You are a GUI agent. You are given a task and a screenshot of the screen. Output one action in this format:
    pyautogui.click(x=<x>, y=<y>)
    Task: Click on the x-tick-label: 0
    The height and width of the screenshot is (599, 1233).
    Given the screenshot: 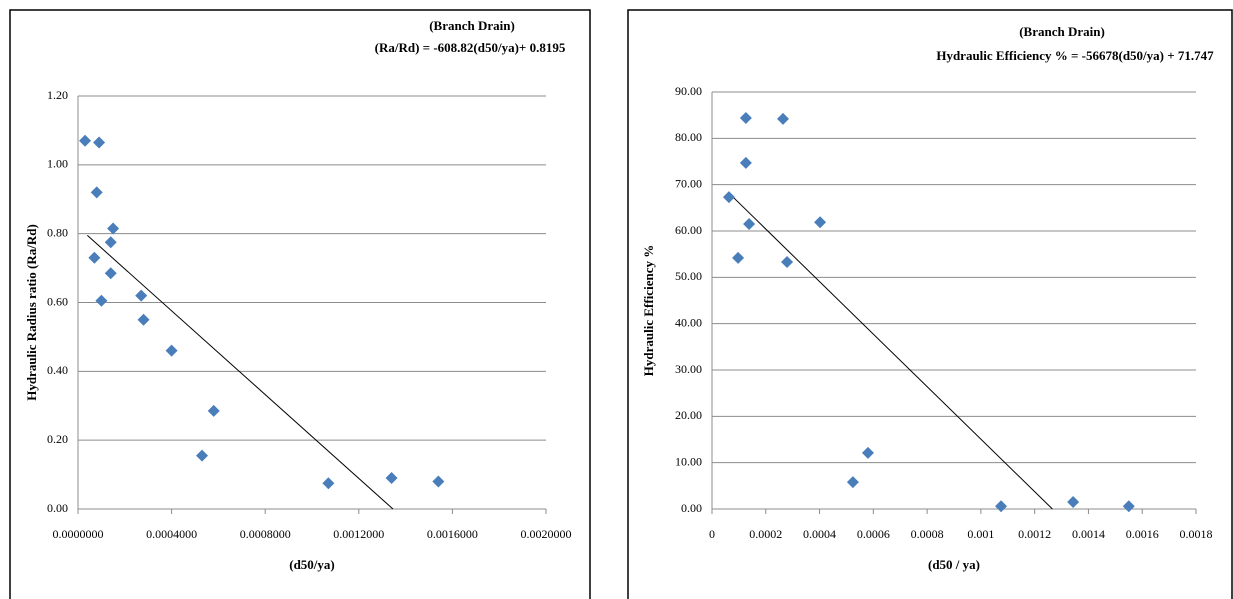 What is the action you would take?
    pyautogui.click(x=712, y=534)
    